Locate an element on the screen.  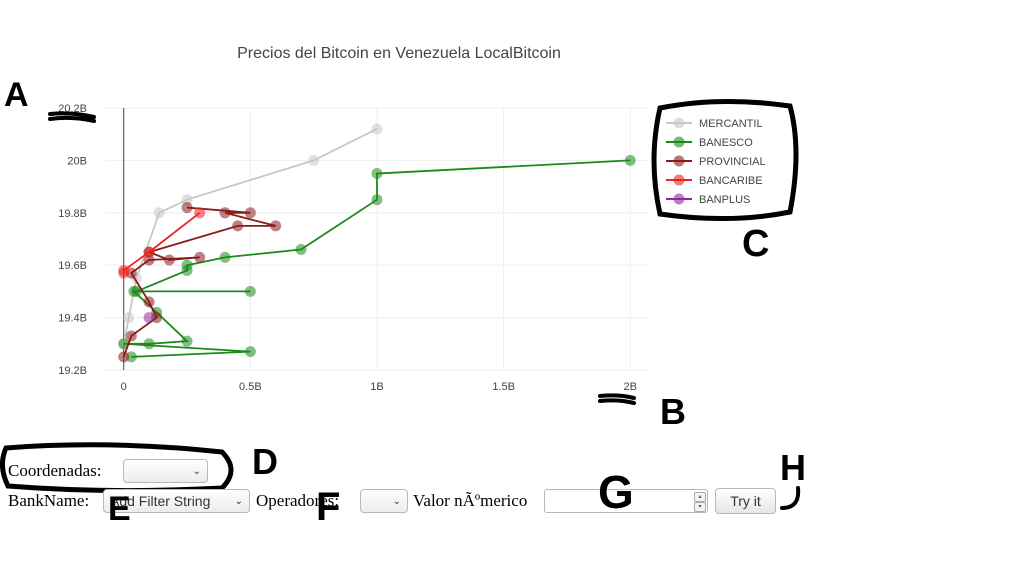
number-spinner: ▴ ▾ is located at coordinates (700, 502).